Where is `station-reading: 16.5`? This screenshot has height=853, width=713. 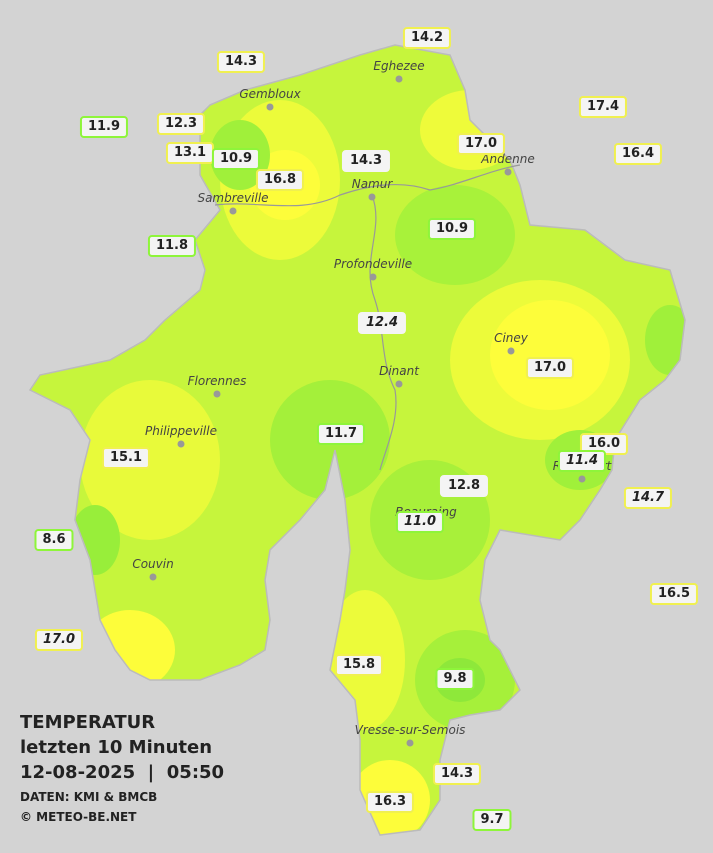 station-reading: 16.5 is located at coordinates (674, 594).